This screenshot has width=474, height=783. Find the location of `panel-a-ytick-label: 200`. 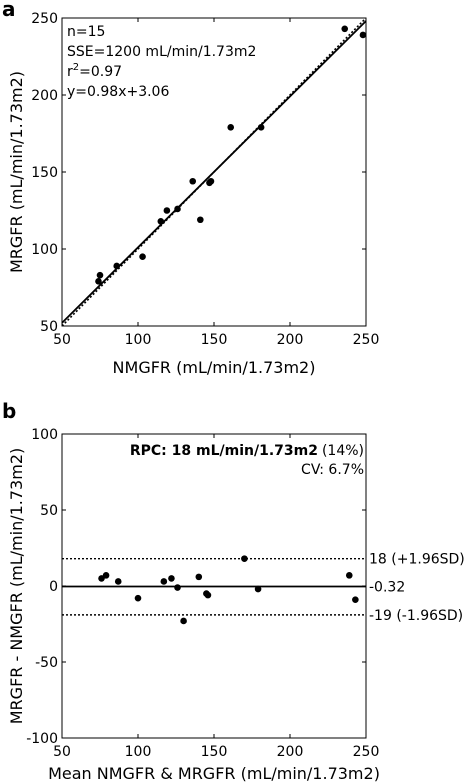

panel-a-ytick-label: 200 is located at coordinates (44, 96).